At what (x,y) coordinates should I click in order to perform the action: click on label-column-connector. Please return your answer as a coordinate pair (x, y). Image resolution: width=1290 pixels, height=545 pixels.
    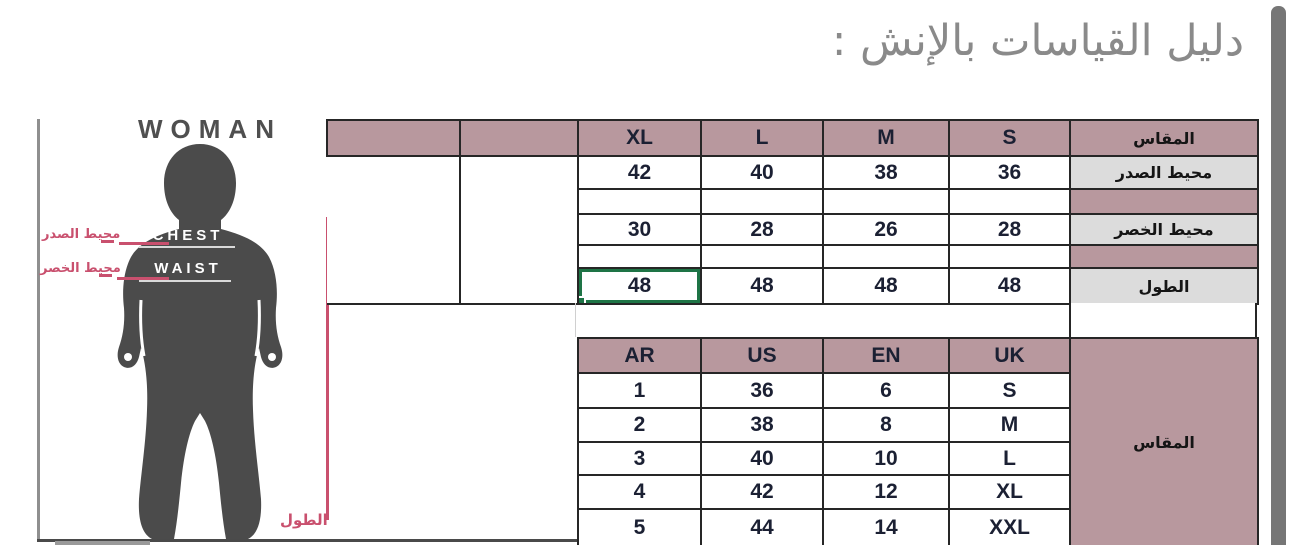
    Looking at the image, I should click on (1163, 321).